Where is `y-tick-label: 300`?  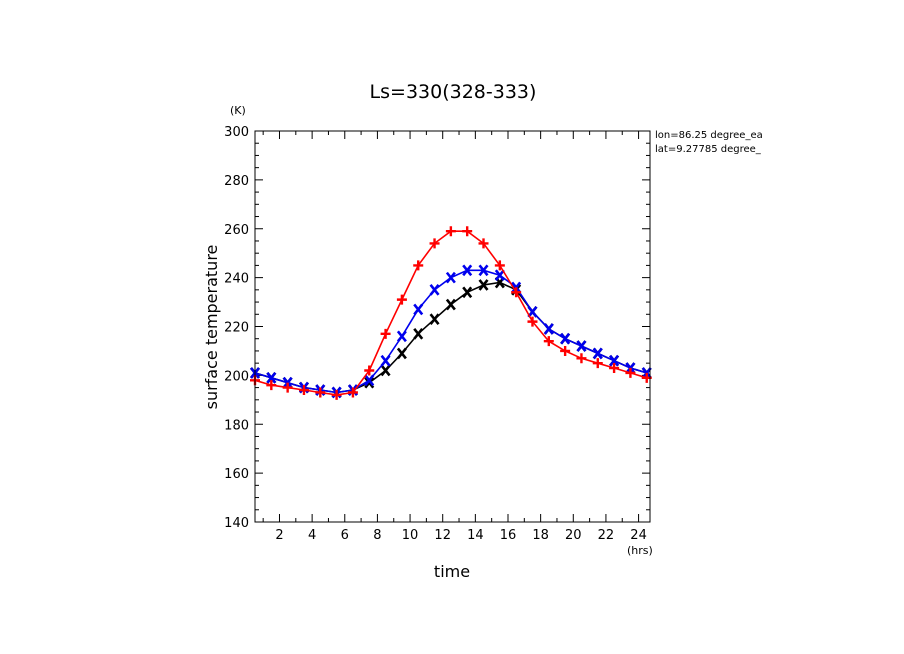
y-tick-label: 300 is located at coordinates (236, 132).